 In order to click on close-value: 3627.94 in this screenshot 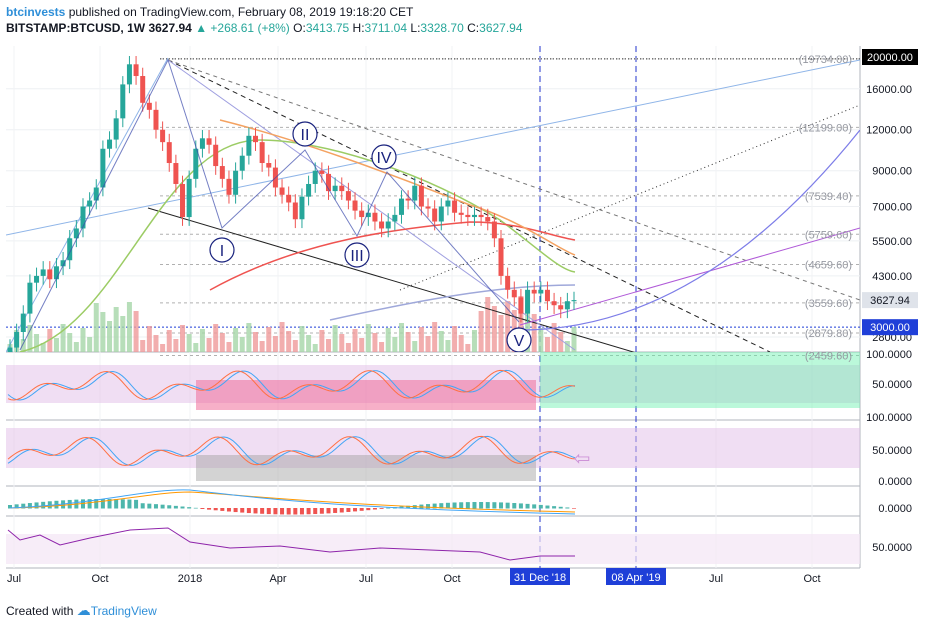, I will do `click(501, 28)`.